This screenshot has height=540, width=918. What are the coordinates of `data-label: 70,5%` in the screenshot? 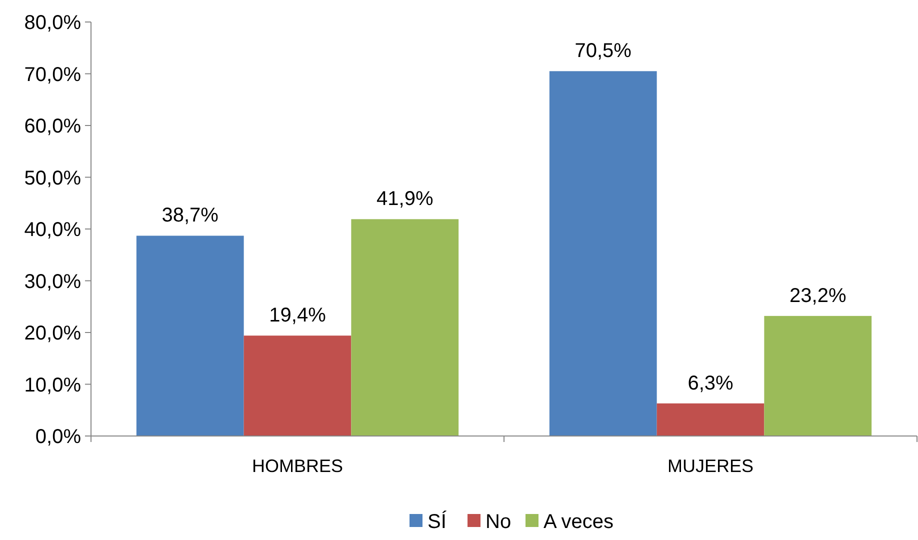 It's located at (603, 51).